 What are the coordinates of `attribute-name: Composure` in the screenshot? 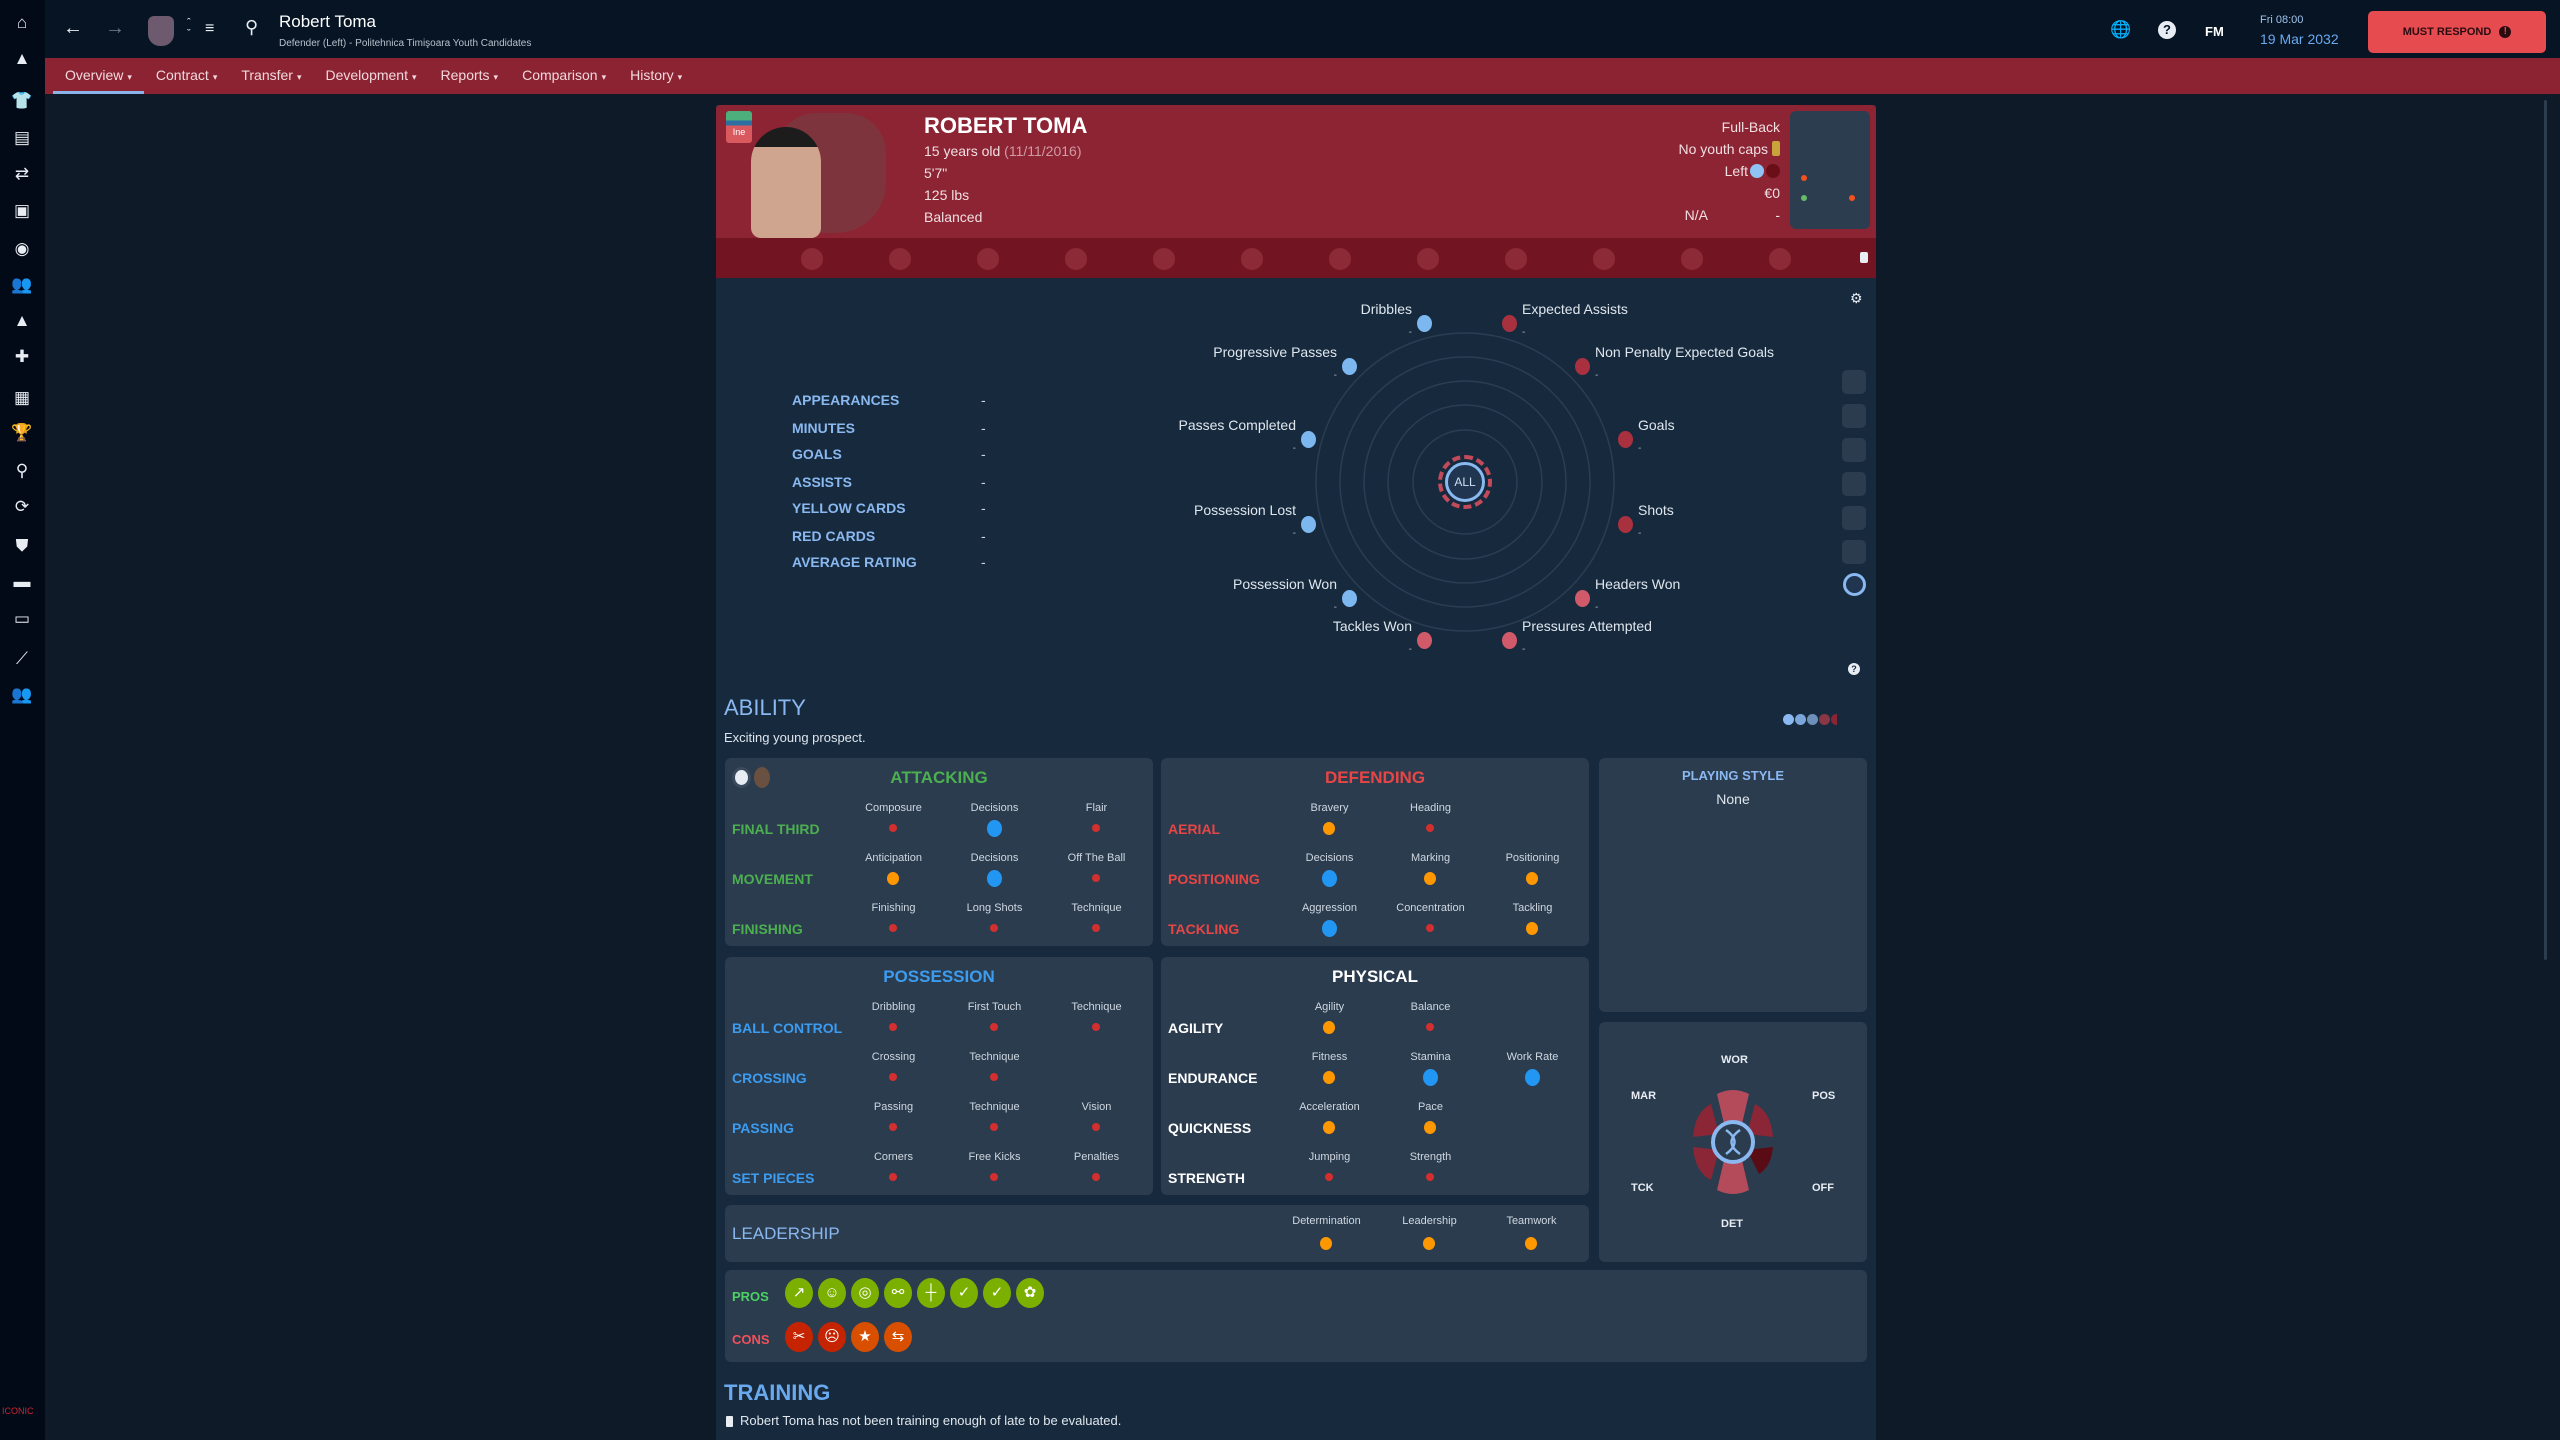 It's located at (893, 808).